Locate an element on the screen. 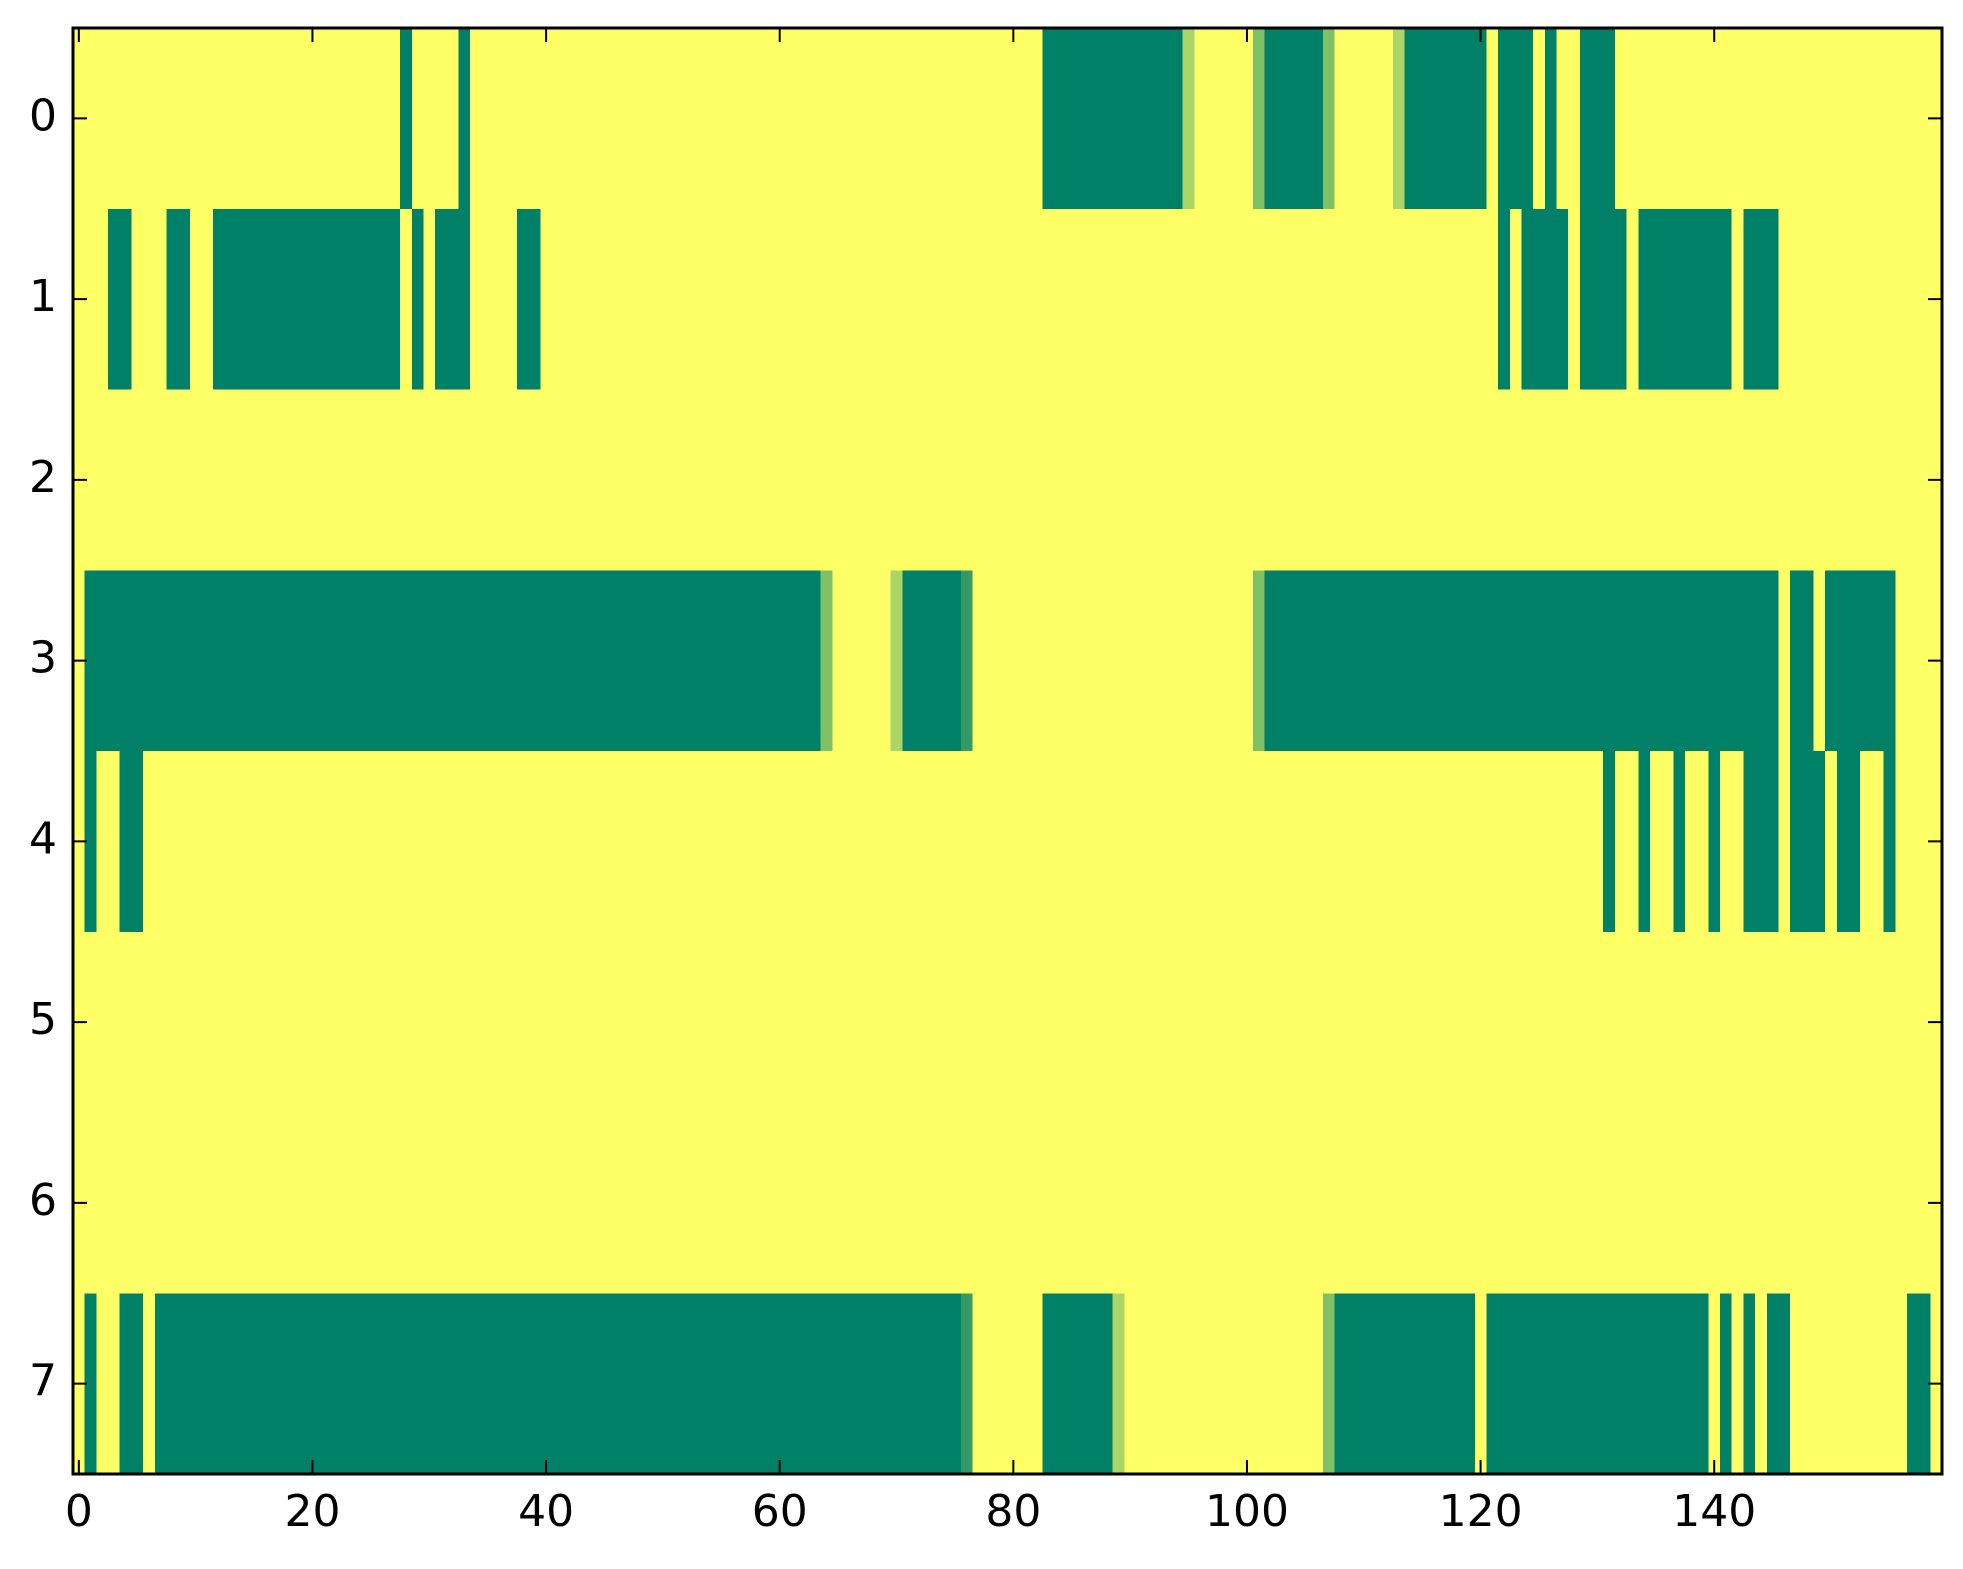 The height and width of the screenshot is (1569, 1963). x-tick-label: 60 is located at coordinates (780, 1511).